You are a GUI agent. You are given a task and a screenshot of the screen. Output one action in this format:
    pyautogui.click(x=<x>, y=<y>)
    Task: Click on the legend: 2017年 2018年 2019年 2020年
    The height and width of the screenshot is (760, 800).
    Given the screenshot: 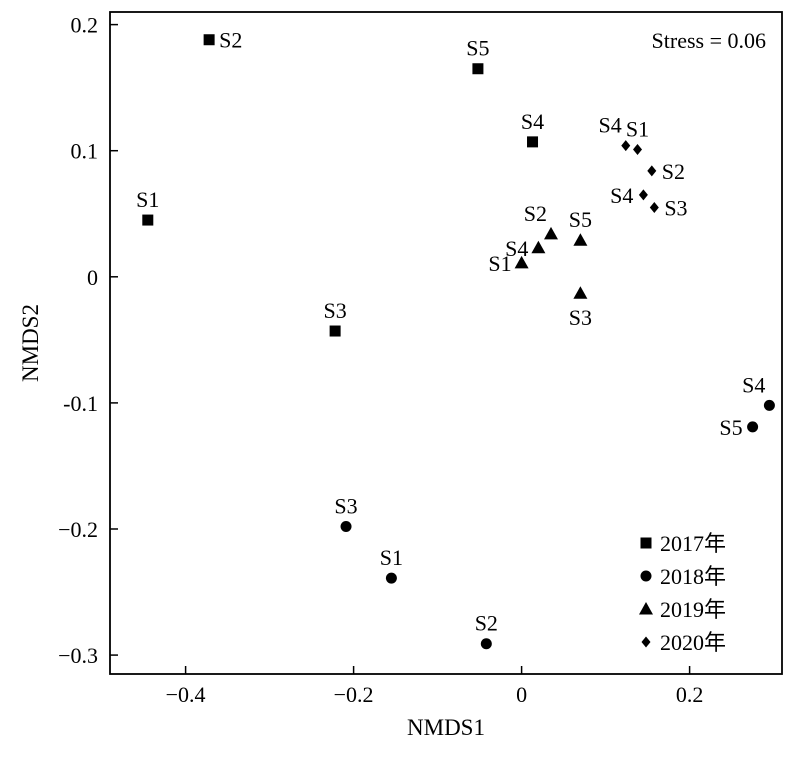 What is the action you would take?
    pyautogui.click(x=682, y=593)
    